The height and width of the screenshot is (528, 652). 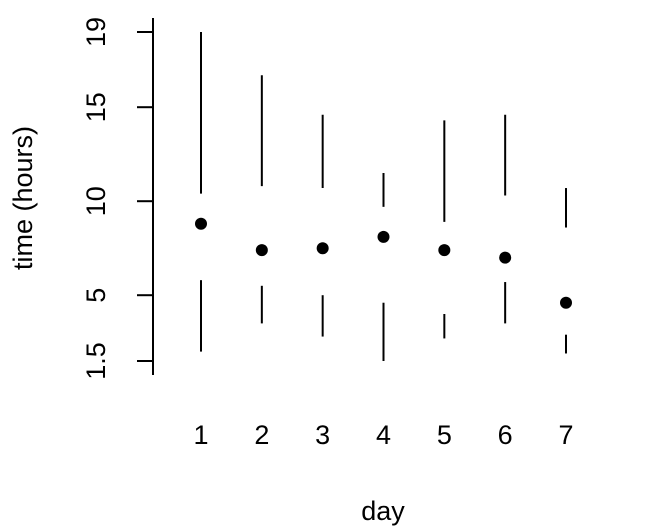 What do you see at coordinates (565, 435) in the screenshot?
I see `x-tick-label: 7` at bounding box center [565, 435].